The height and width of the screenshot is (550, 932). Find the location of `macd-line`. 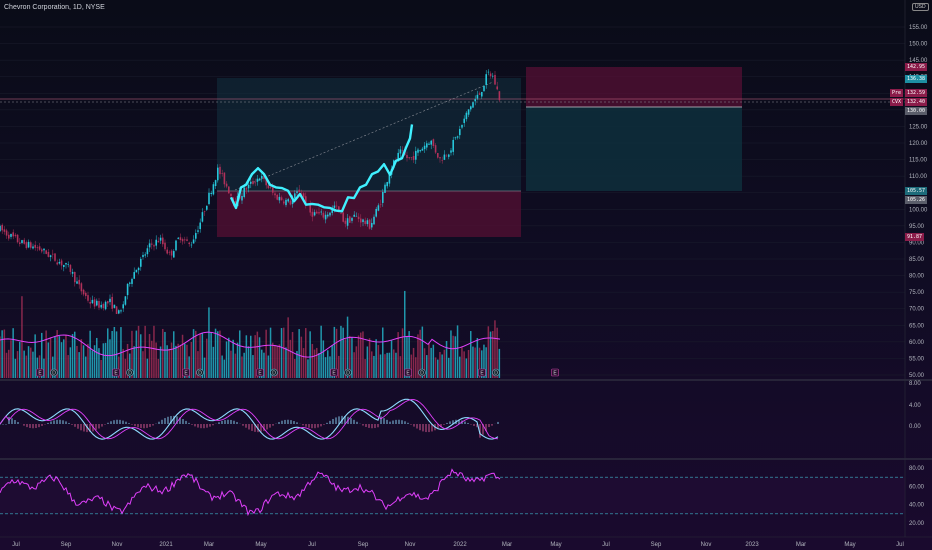

macd-line is located at coordinates (249, 419).